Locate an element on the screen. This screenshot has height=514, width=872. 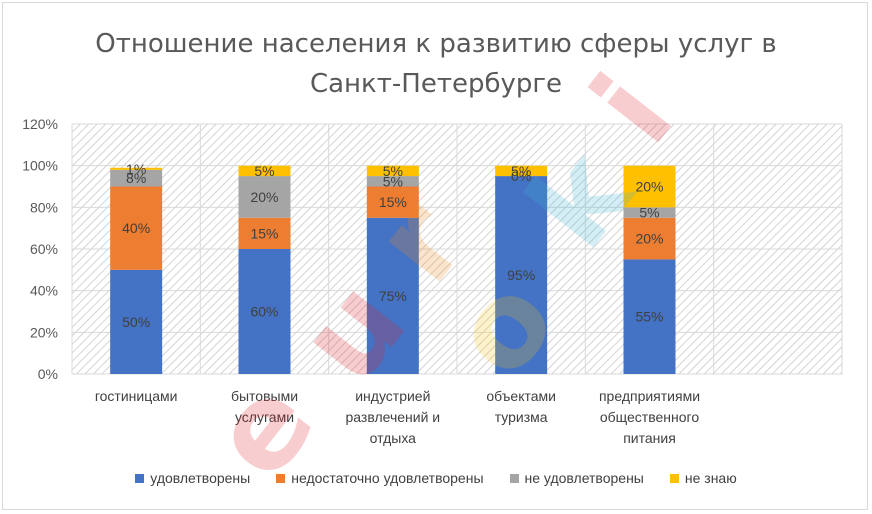
x-tick-label: туризма is located at coordinates (521, 417).